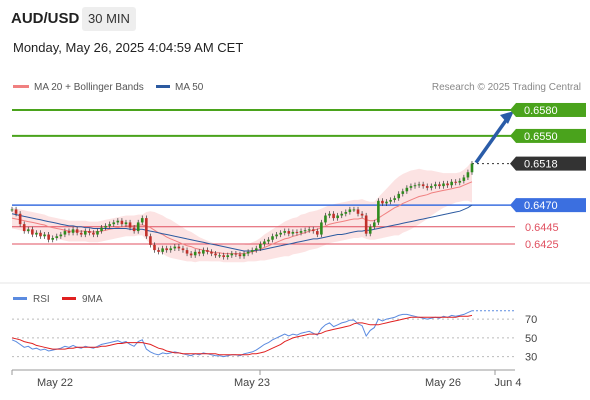 The width and height of the screenshot is (590, 400). Describe the element at coordinates (69, 298) in the screenshot. I see `rsi-ma-legend-swatch` at that location.